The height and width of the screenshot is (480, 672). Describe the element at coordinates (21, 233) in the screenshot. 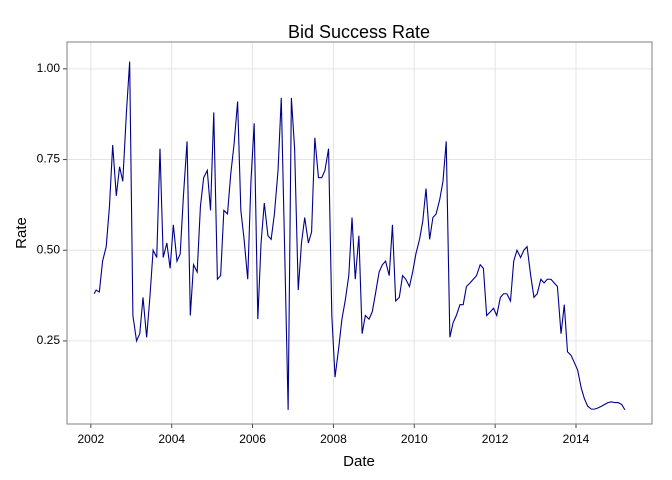

I see `y-axis-title: Rate` at that location.